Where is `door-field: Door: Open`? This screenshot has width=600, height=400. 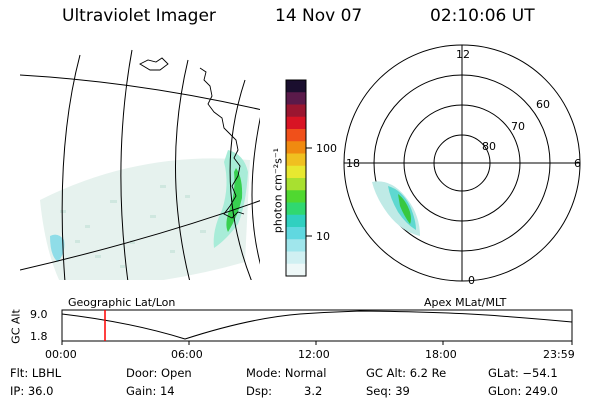
door-field: Door: Open is located at coordinates (159, 373).